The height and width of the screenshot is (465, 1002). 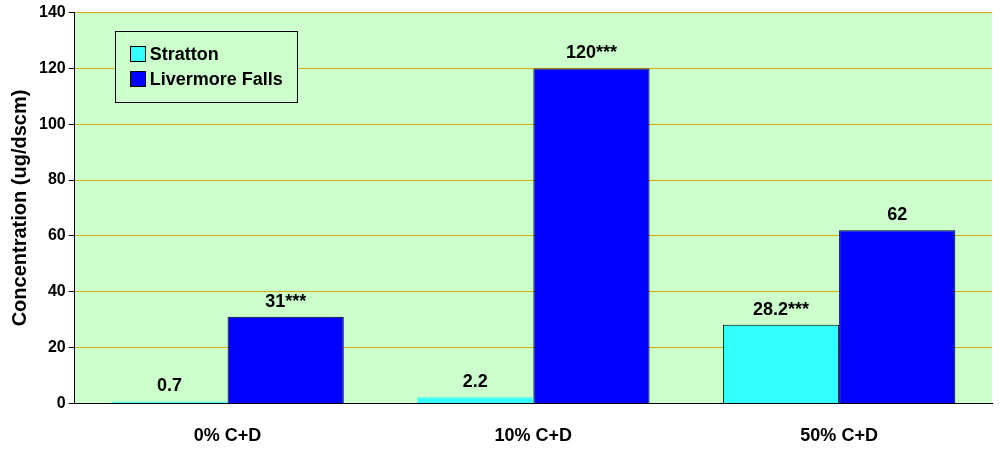 What do you see at coordinates (56, 179) in the screenshot?
I see `y-tick-label: 80` at bounding box center [56, 179].